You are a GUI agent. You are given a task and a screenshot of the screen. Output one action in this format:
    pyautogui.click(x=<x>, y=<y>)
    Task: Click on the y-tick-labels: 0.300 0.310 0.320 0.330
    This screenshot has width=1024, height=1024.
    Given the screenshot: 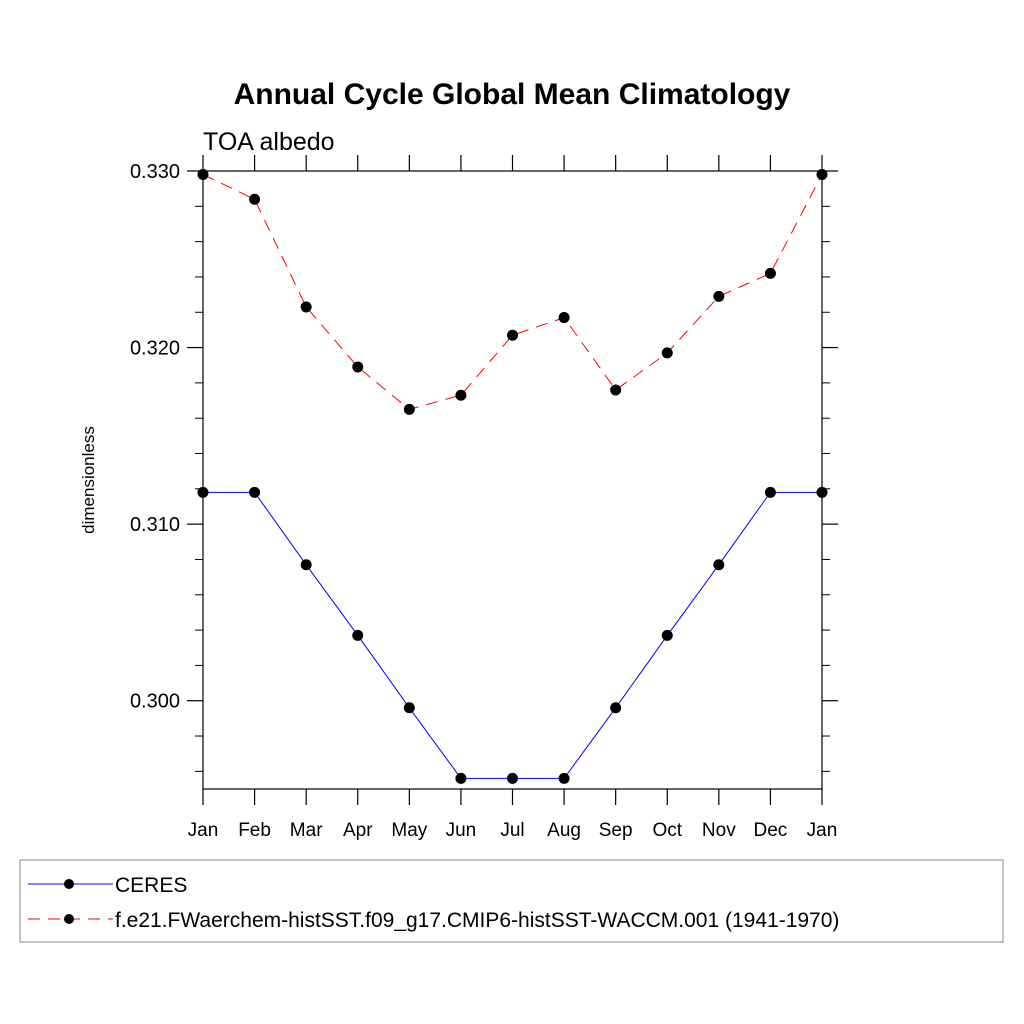 What is the action you would take?
    pyautogui.click(x=155, y=437)
    